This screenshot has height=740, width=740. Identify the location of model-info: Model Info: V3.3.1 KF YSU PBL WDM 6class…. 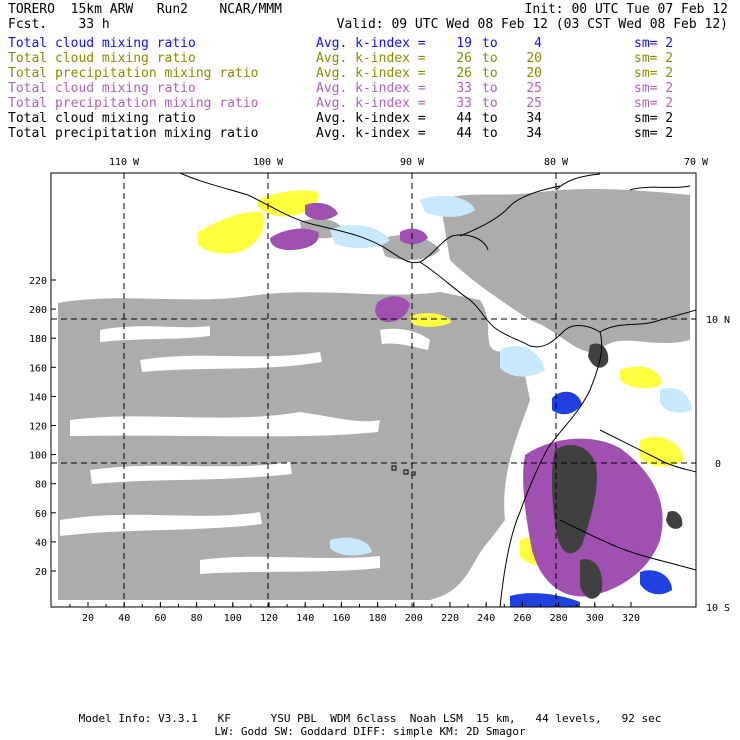
(370, 718).